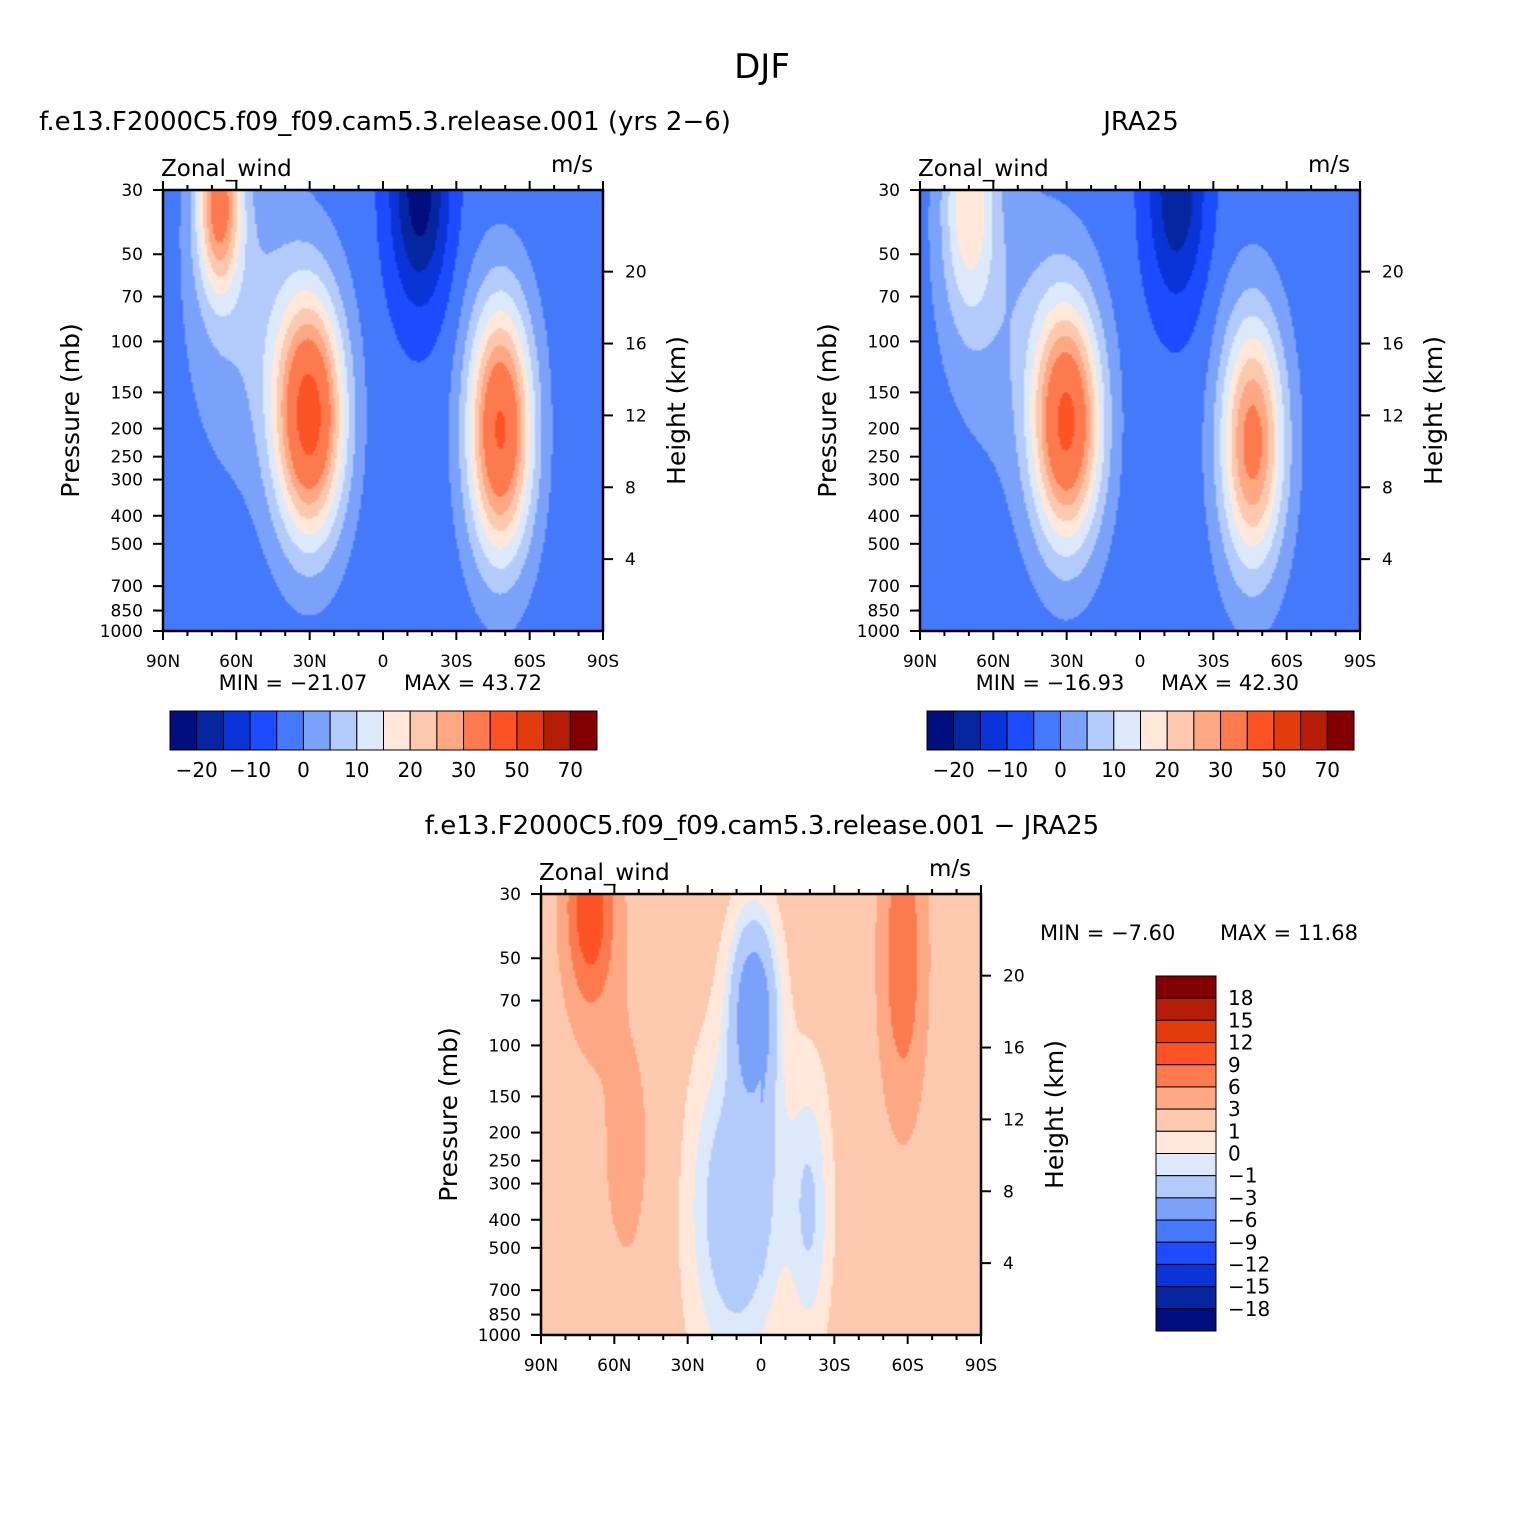  What do you see at coordinates (950, 869) in the screenshot?
I see `units-label-diff: m/s` at bounding box center [950, 869].